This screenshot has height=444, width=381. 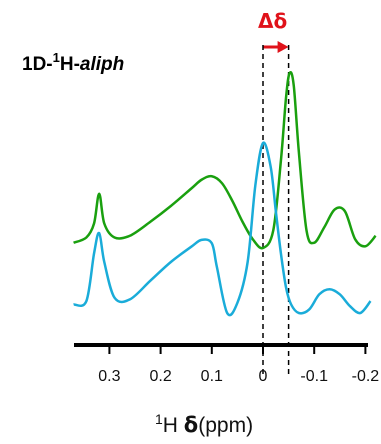 What do you see at coordinates (366, 376) in the screenshot?
I see `x-tick-label: -0.2` at bounding box center [366, 376].